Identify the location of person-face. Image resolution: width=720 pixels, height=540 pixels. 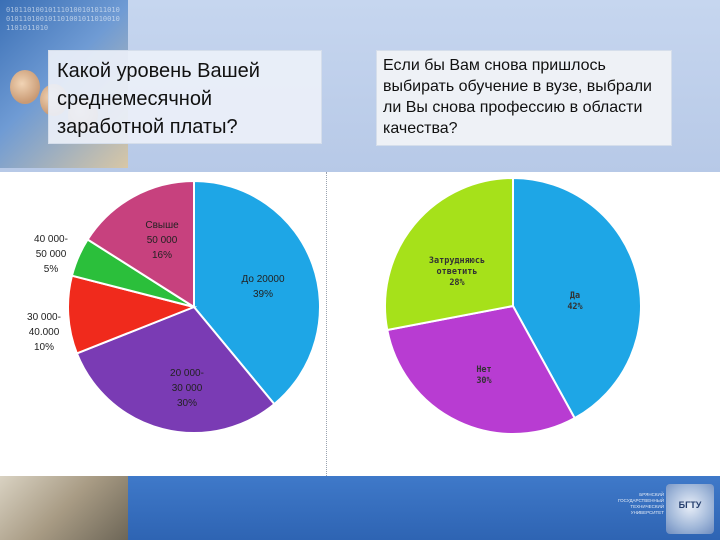
(25, 87).